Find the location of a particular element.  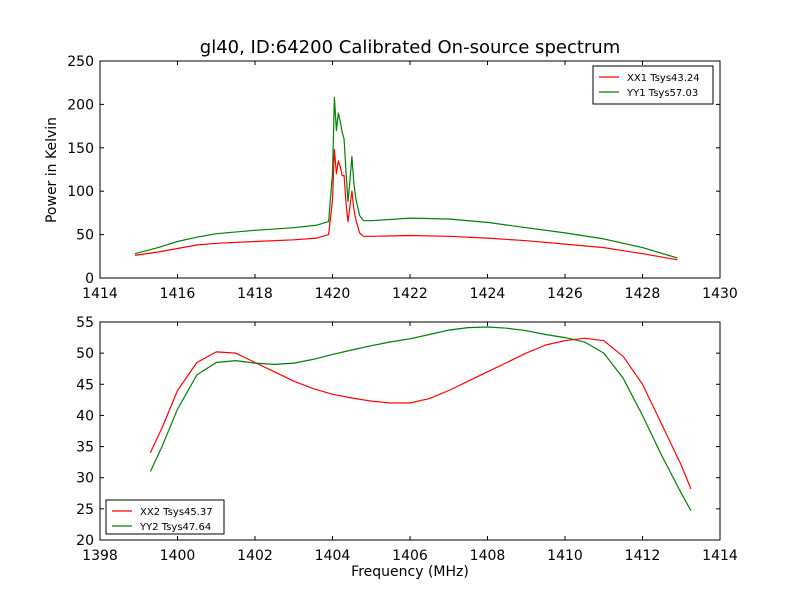

y-tick-label: 30 is located at coordinates (85, 479).